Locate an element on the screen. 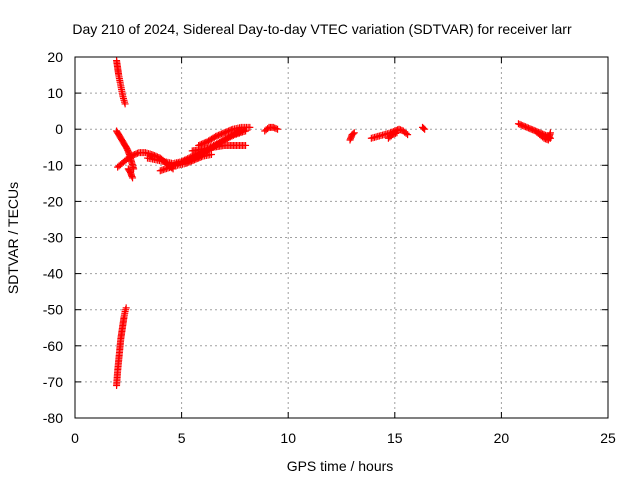 The image size is (640, 480). series-seg-n-15h is located at coordinates (392, 135).